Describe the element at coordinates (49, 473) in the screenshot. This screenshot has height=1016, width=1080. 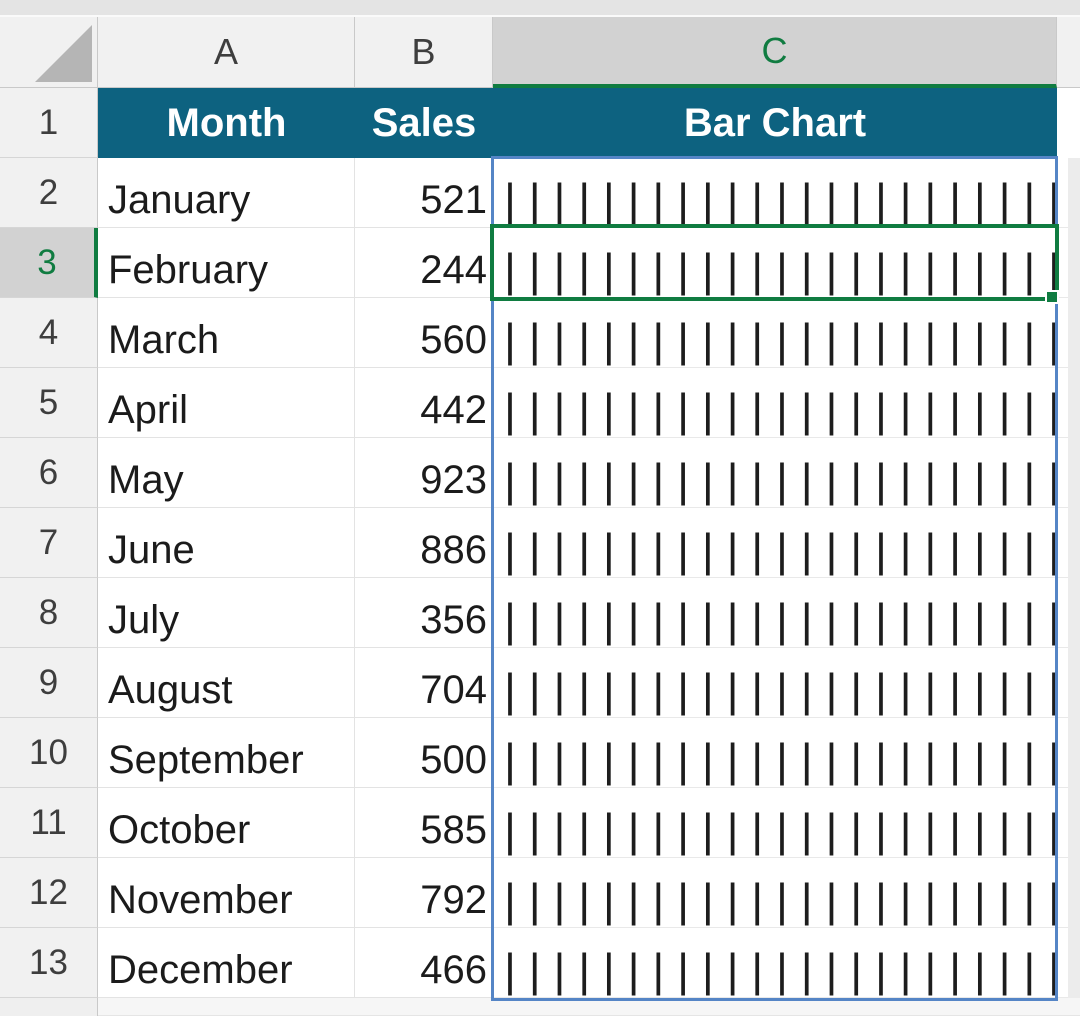
I see `row-header: 6` at that location.